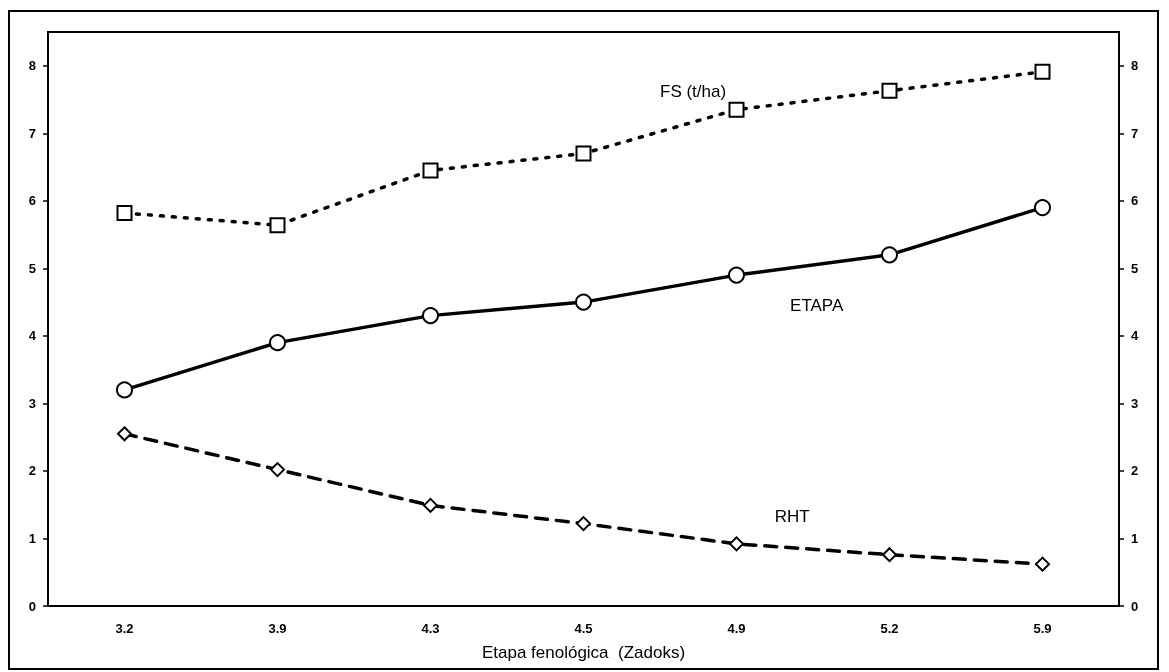  Describe the element at coordinates (32, 403) in the screenshot. I see `y-tick-label: 3` at that location.